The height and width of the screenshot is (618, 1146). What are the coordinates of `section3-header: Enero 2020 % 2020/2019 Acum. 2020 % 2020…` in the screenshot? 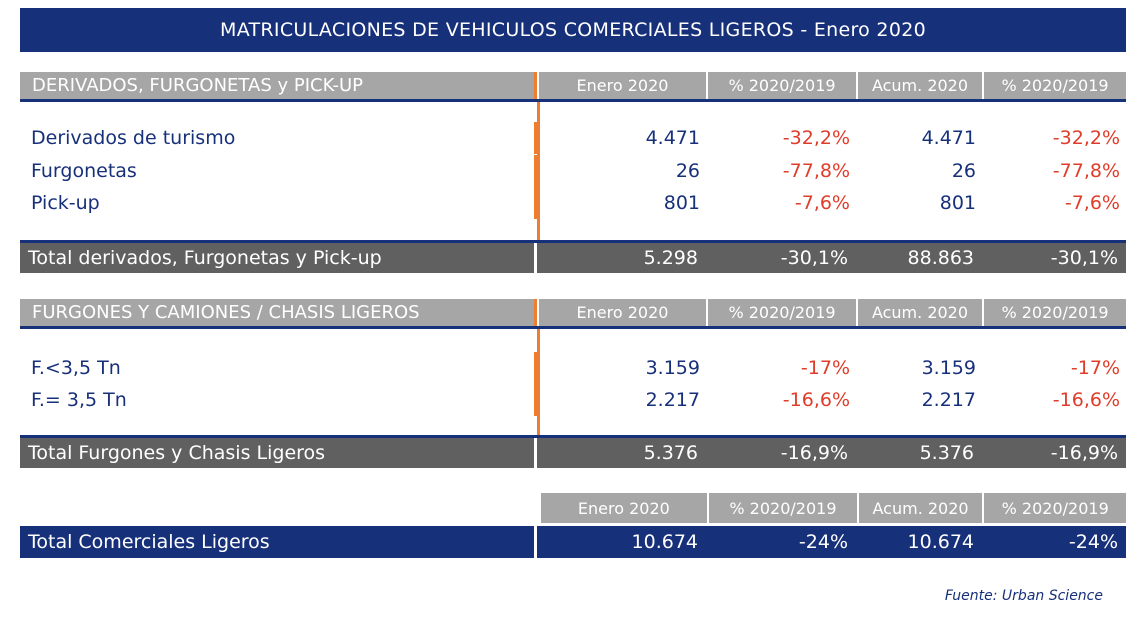 It's located at (573, 508).